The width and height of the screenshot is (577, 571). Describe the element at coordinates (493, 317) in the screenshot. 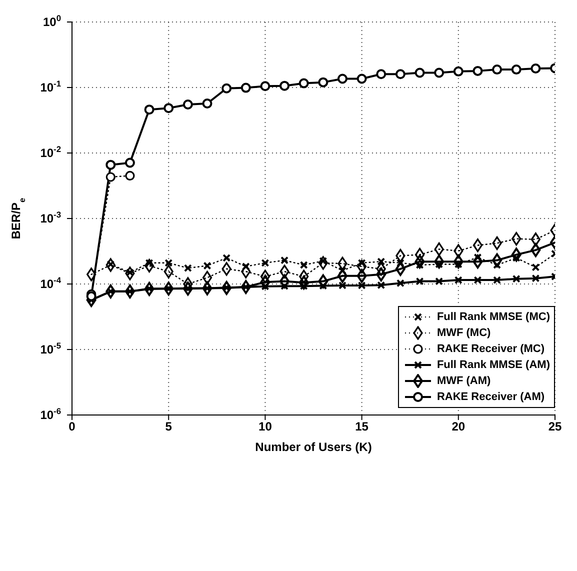

I see `legend-label: Full Rank MMSE (MC)` at that location.